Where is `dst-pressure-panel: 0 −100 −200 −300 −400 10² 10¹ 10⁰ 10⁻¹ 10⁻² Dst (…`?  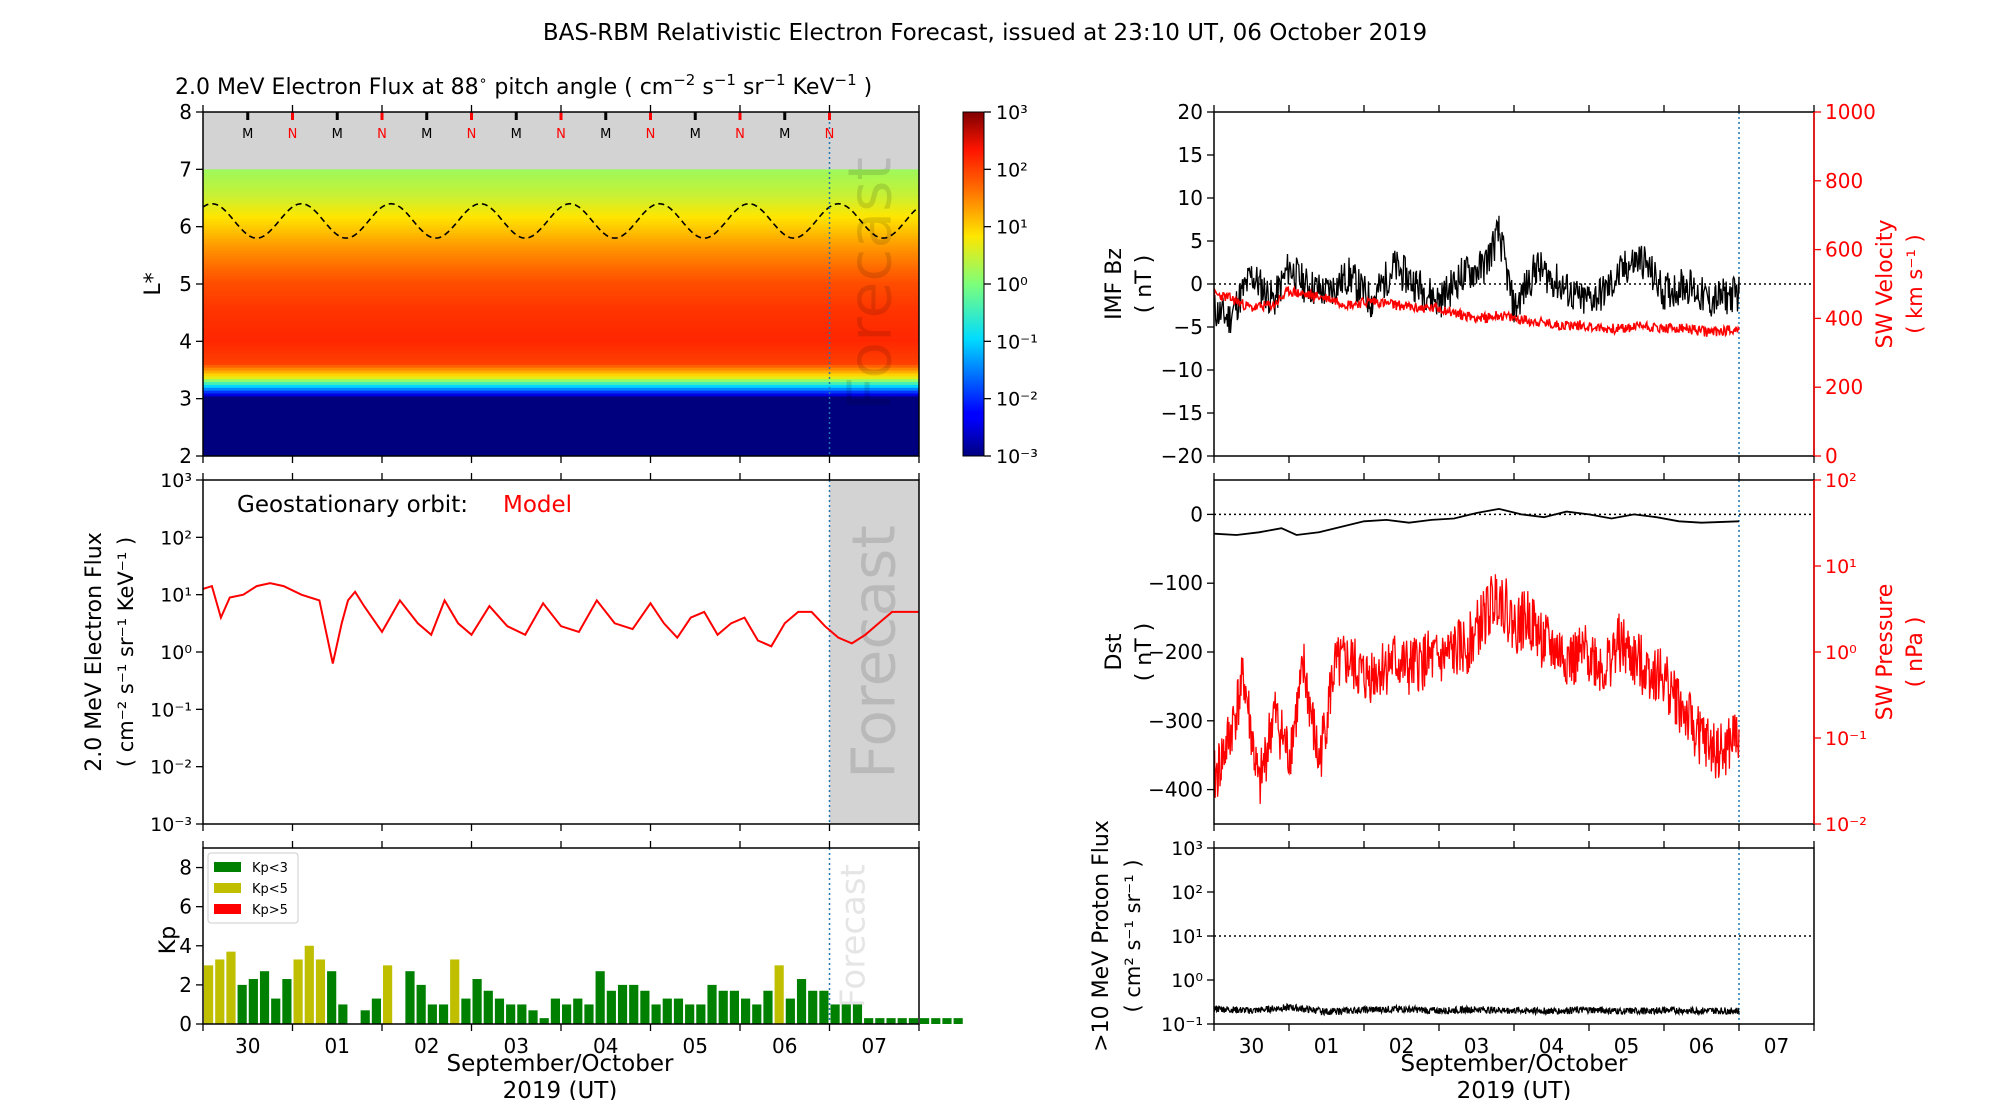 dst-pressure-panel: 0 −100 −200 −300 −400 10² 10¹ 10⁰ 10⁻¹ 10⁻² Dst (… is located at coordinates (1515, 653).